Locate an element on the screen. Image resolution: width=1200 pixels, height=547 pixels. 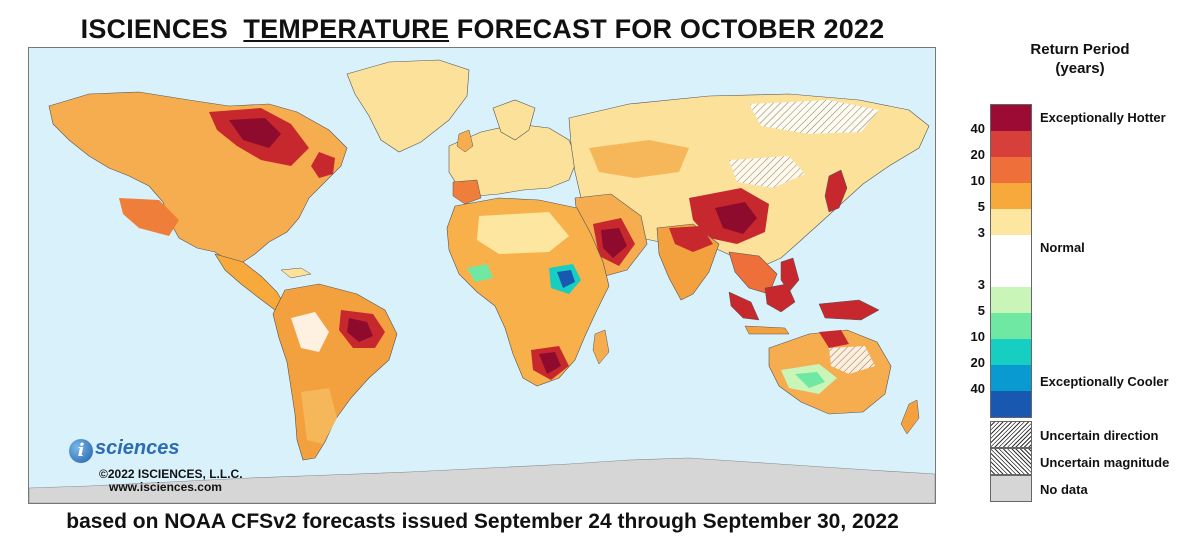
tick-label-cool-5: 5 is located at coordinates (981, 310).